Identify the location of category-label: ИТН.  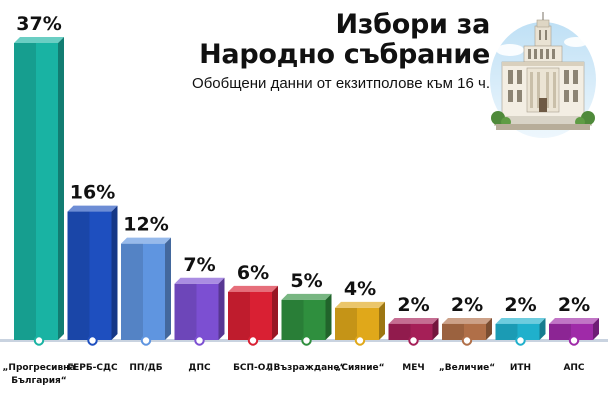
(520, 368).